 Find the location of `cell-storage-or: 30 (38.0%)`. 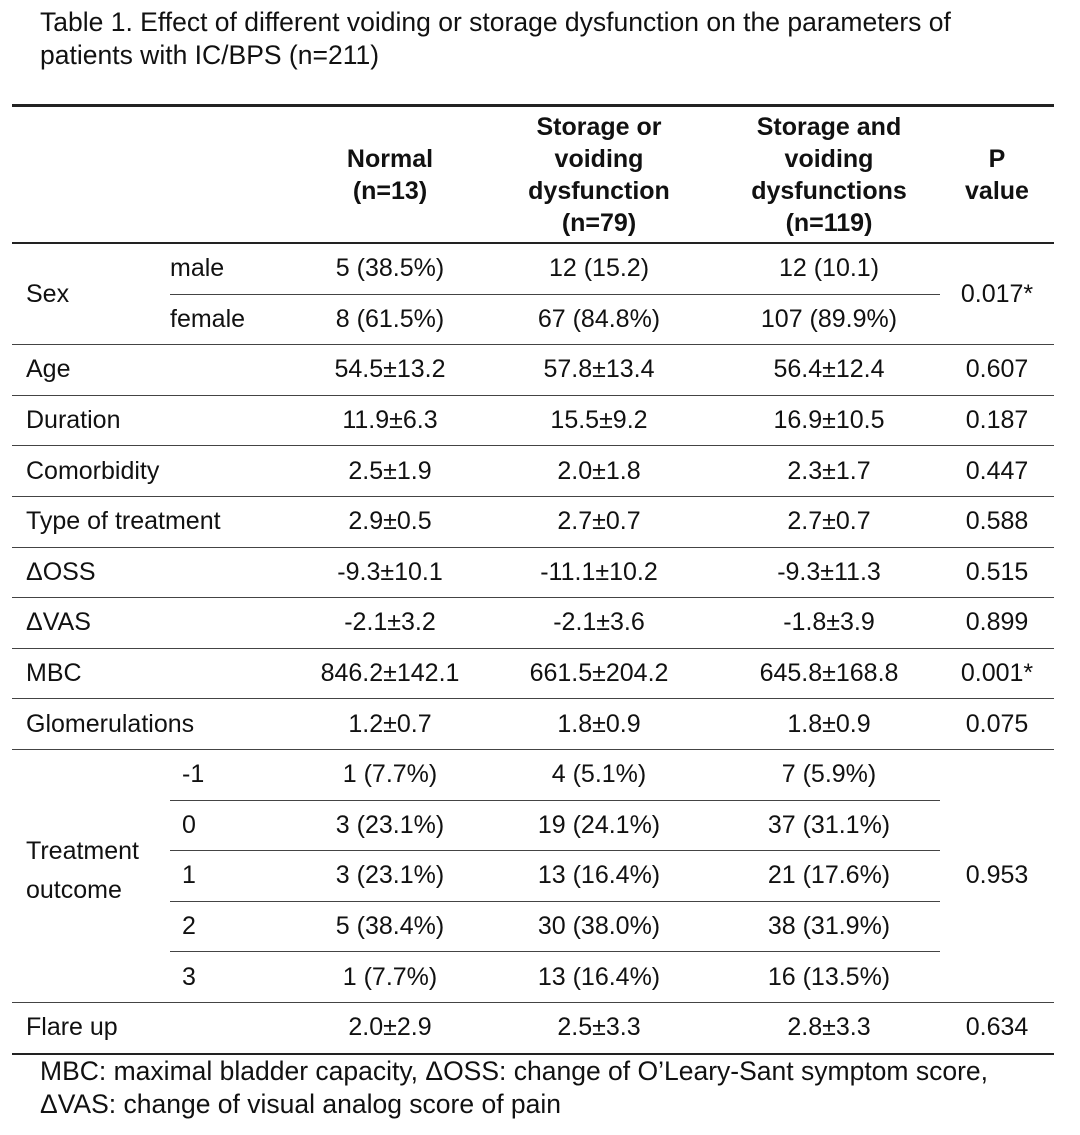

cell-storage-or: 30 (38.0%) is located at coordinates (599, 926).